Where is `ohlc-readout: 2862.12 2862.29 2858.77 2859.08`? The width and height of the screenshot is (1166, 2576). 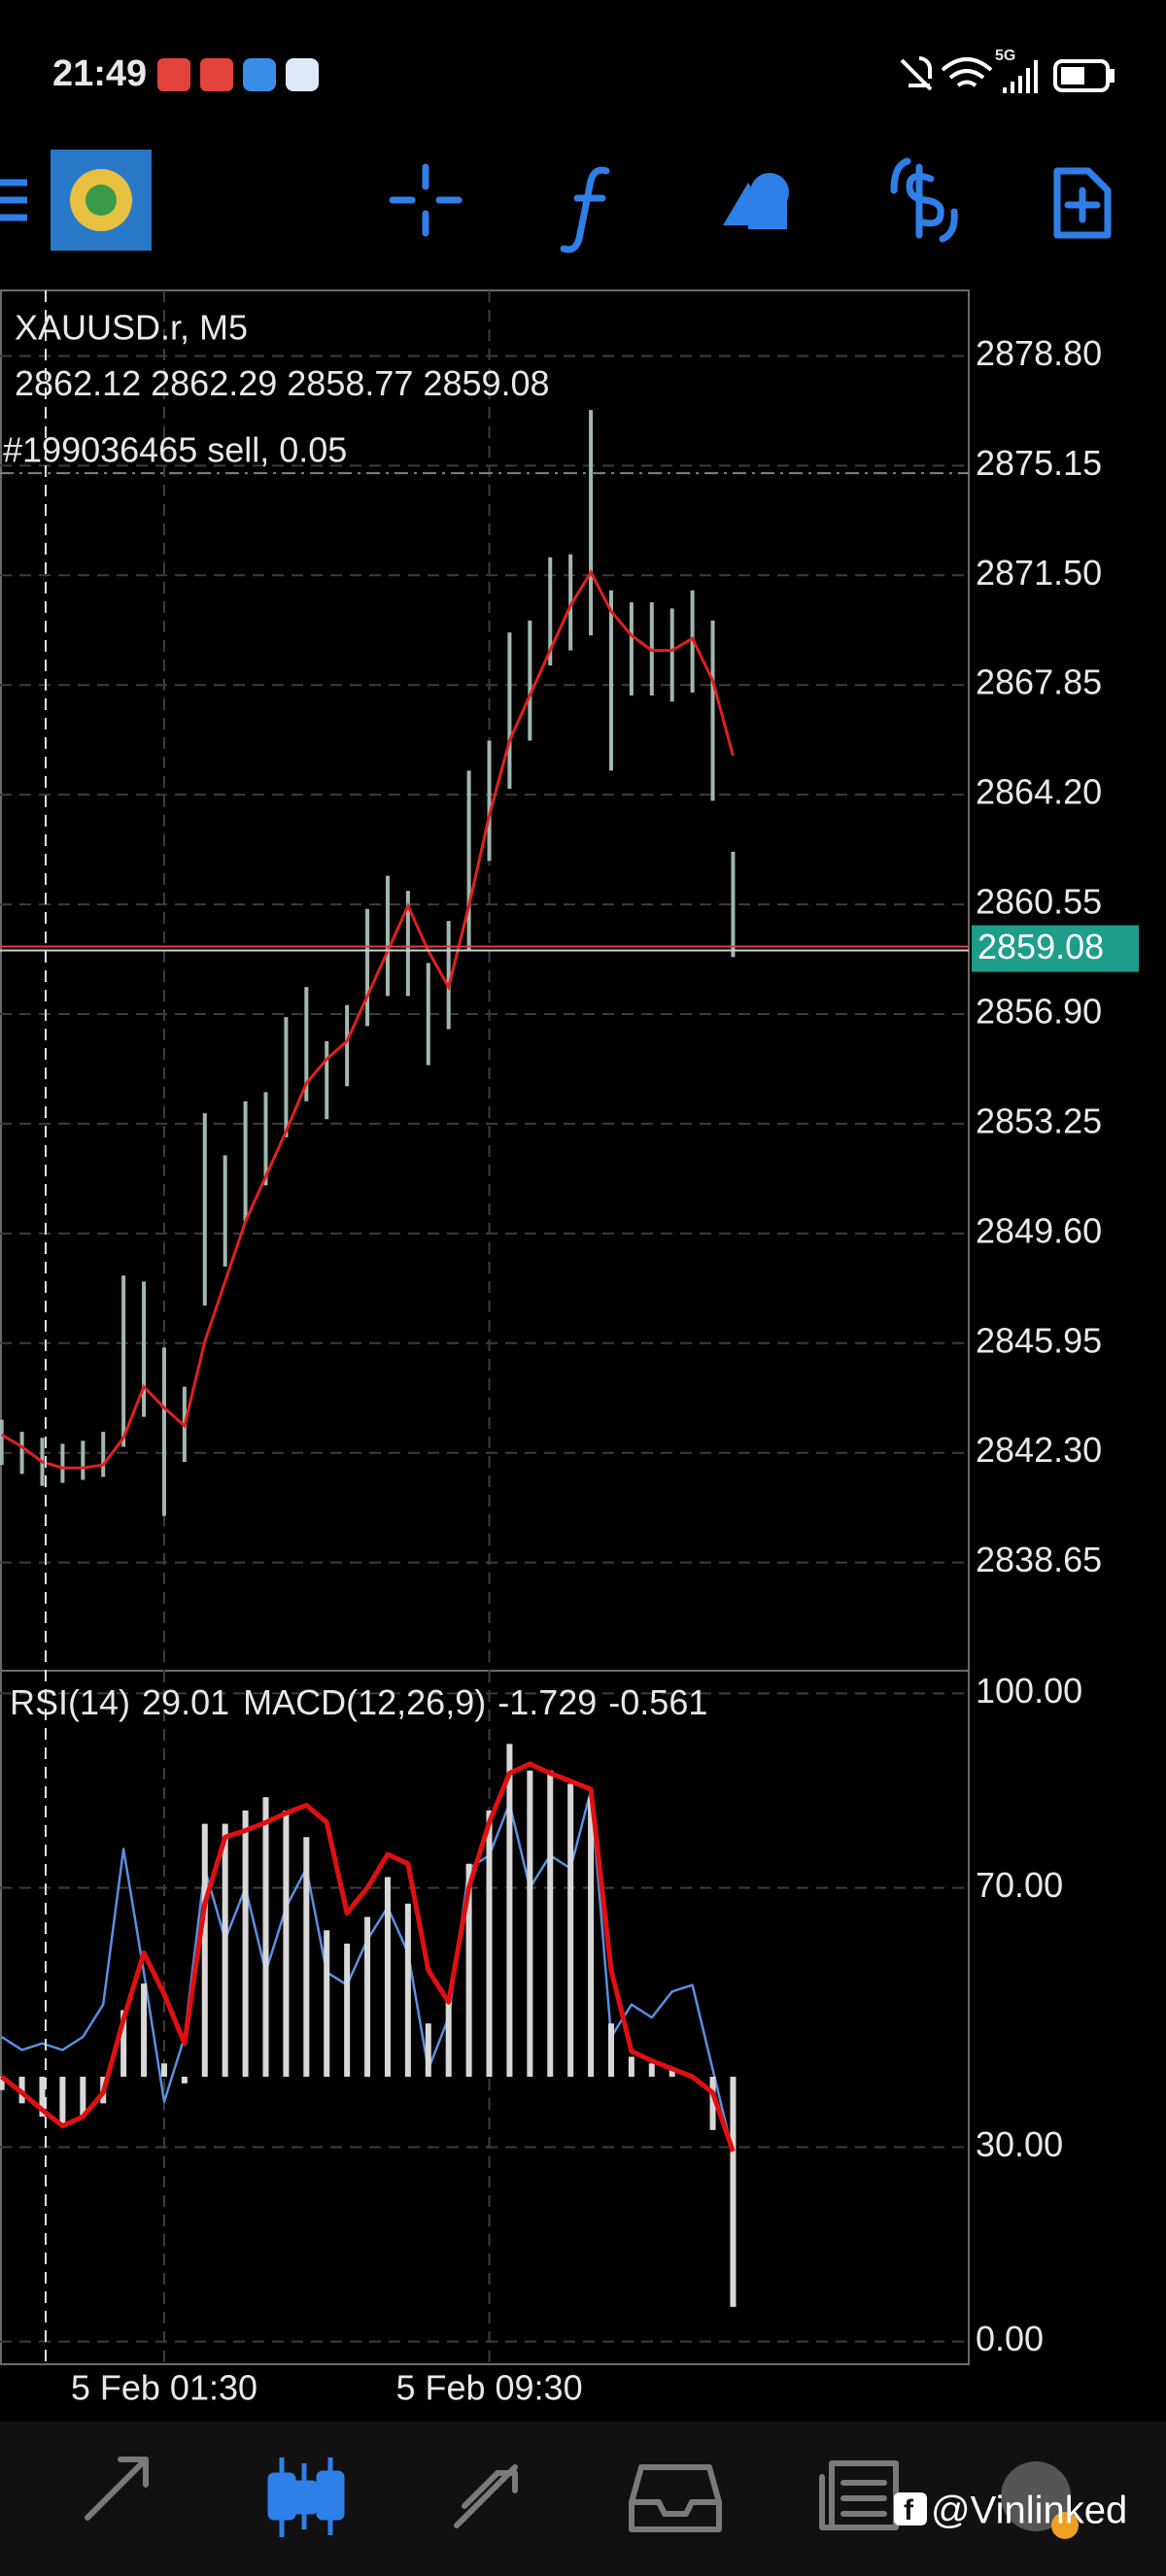
ohlc-readout: 2862.12 2862.29 2858.77 2859.08 is located at coordinates (282, 383).